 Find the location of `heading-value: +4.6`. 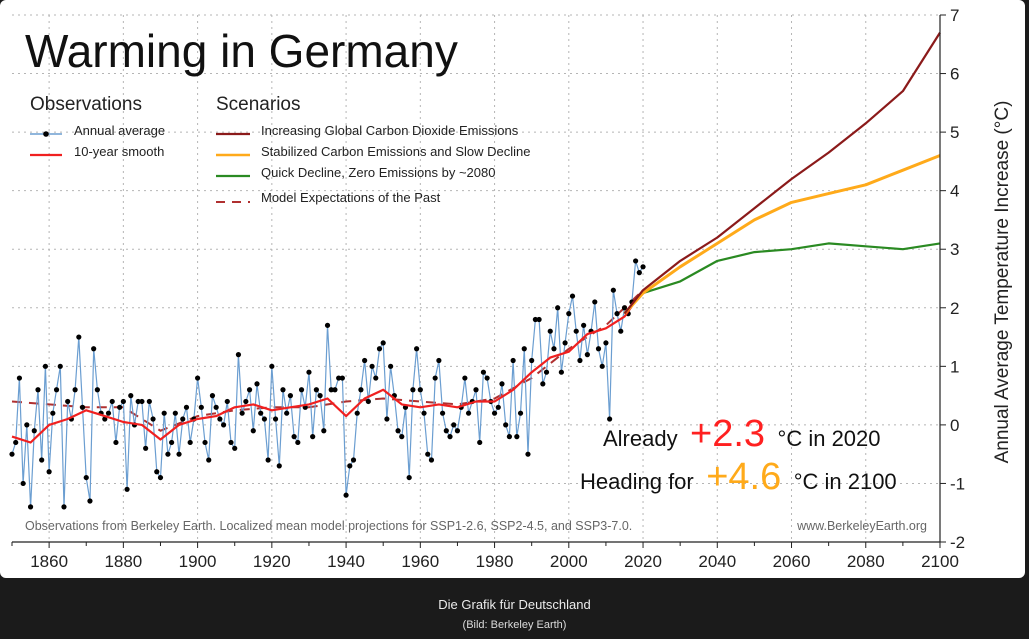

heading-value: +4.6 is located at coordinates (743, 477).